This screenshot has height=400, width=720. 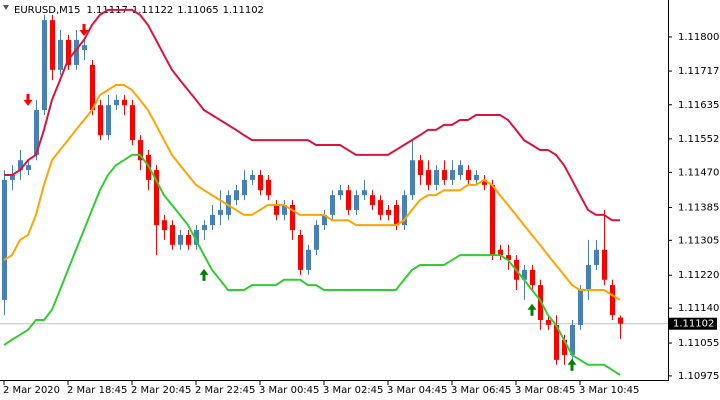 I want to click on x-tick-label: 2 Mar 20:45, so click(x=161, y=390).